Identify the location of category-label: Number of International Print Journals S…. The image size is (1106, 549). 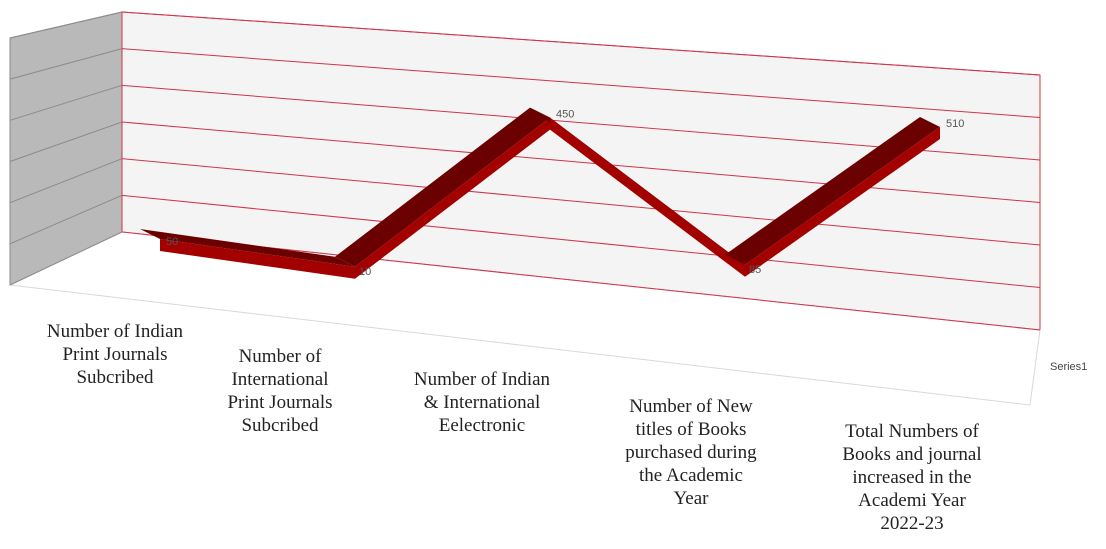
(280, 391).